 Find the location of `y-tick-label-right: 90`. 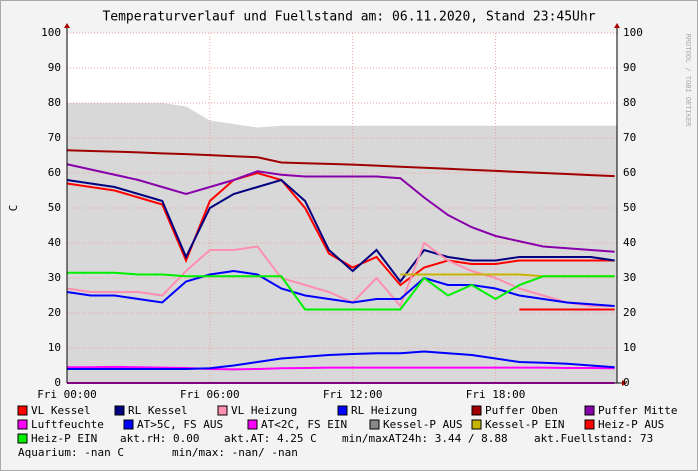

y-tick-label-right: 90 is located at coordinates (629, 67).